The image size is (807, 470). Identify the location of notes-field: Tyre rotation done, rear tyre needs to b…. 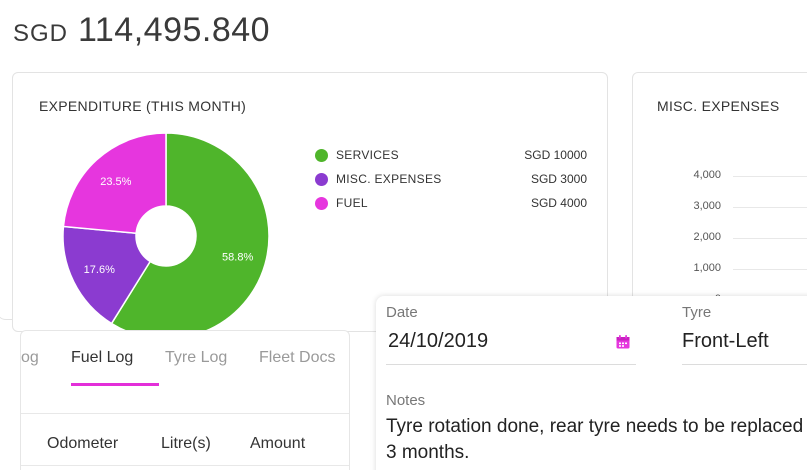
(596, 439).